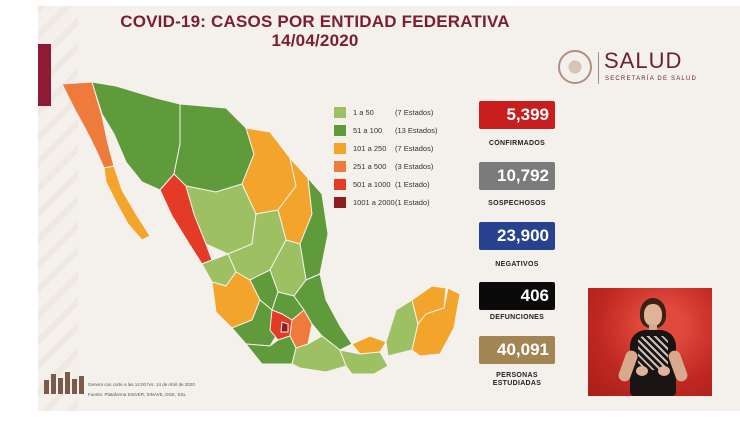 Image resolution: width=740 pixels, height=425 pixels. What do you see at coordinates (517, 317) in the screenshot?
I see `stat-defunciones-label: DEFUNCIONES` at bounding box center [517, 317].